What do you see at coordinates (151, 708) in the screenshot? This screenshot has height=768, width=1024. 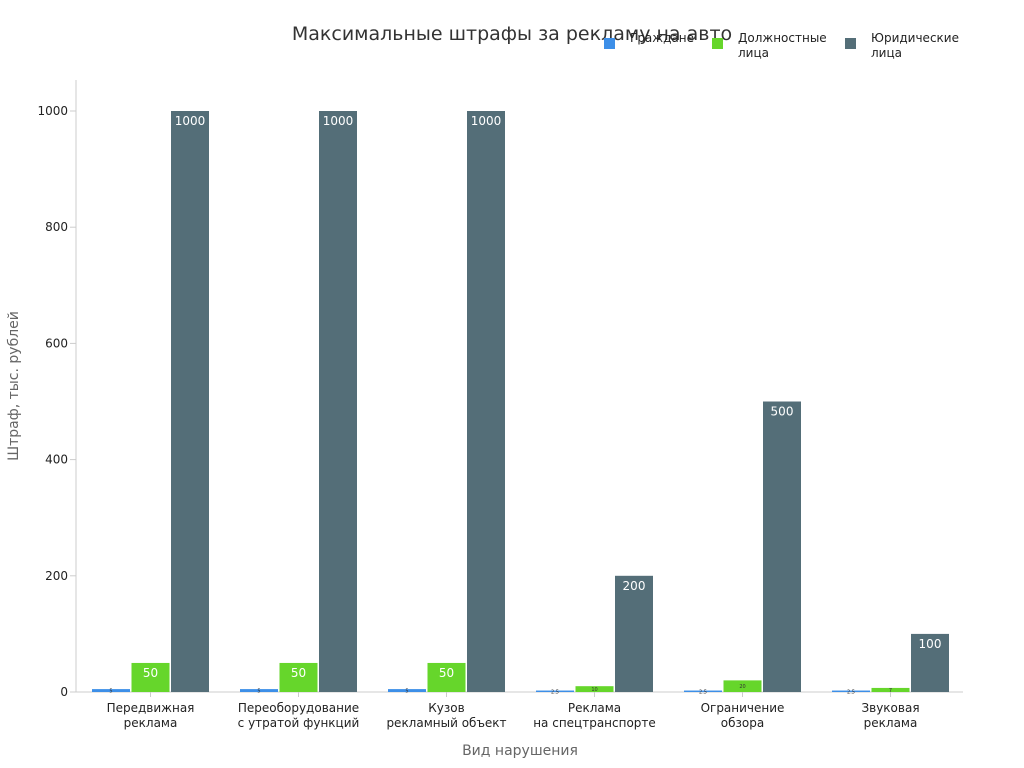 I see `x-tick-label: Передвижная` at bounding box center [151, 708].